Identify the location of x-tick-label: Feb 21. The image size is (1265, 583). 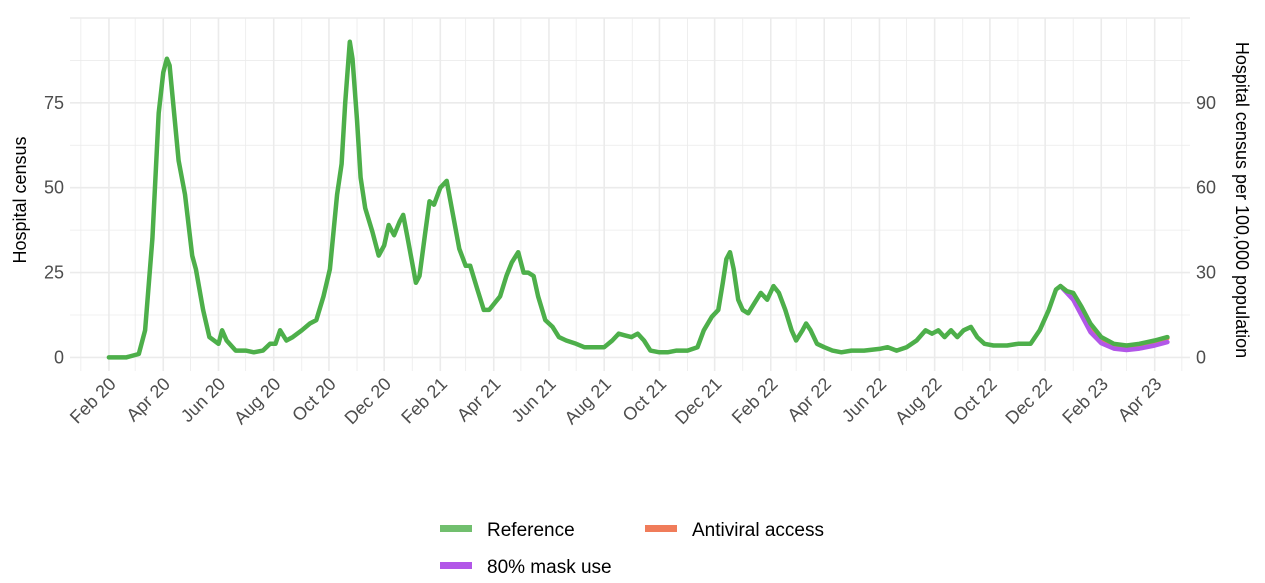
(424, 401).